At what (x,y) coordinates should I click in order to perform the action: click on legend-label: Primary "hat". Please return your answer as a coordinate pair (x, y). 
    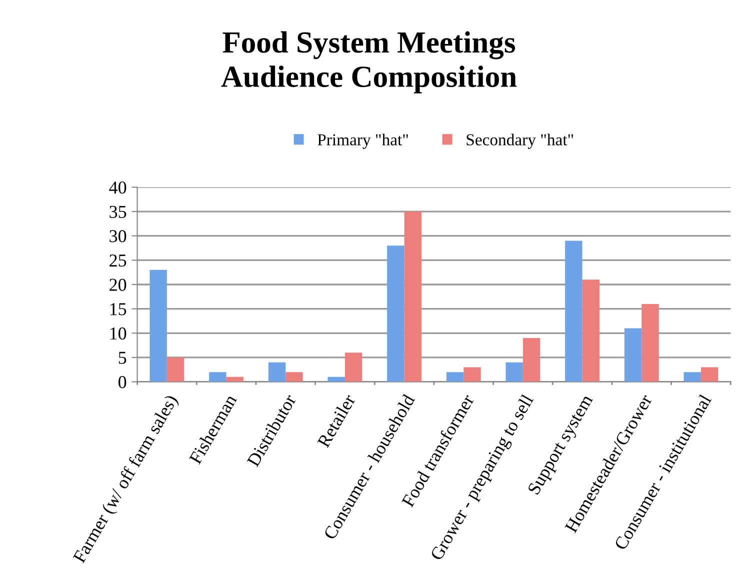
    Looking at the image, I should click on (363, 141).